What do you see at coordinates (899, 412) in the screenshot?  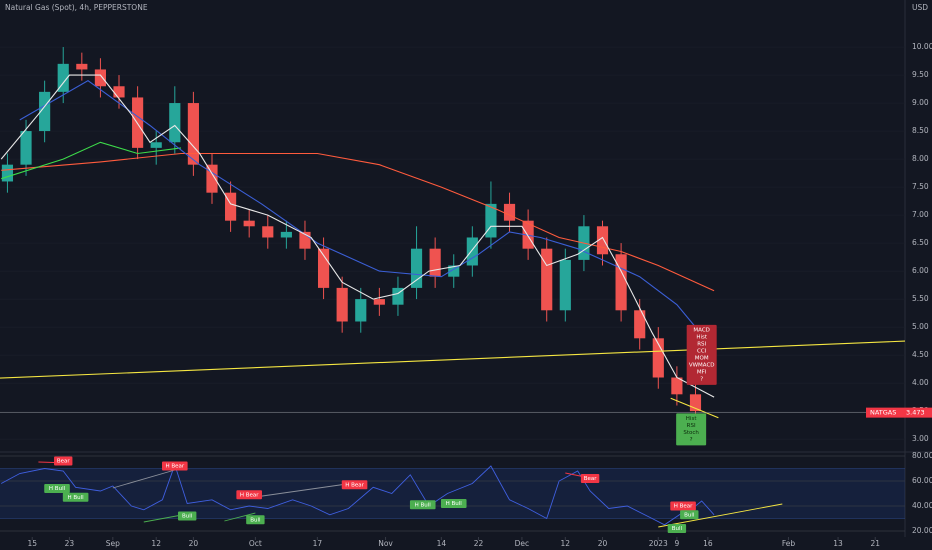 I see `price-tag` at bounding box center [899, 412].